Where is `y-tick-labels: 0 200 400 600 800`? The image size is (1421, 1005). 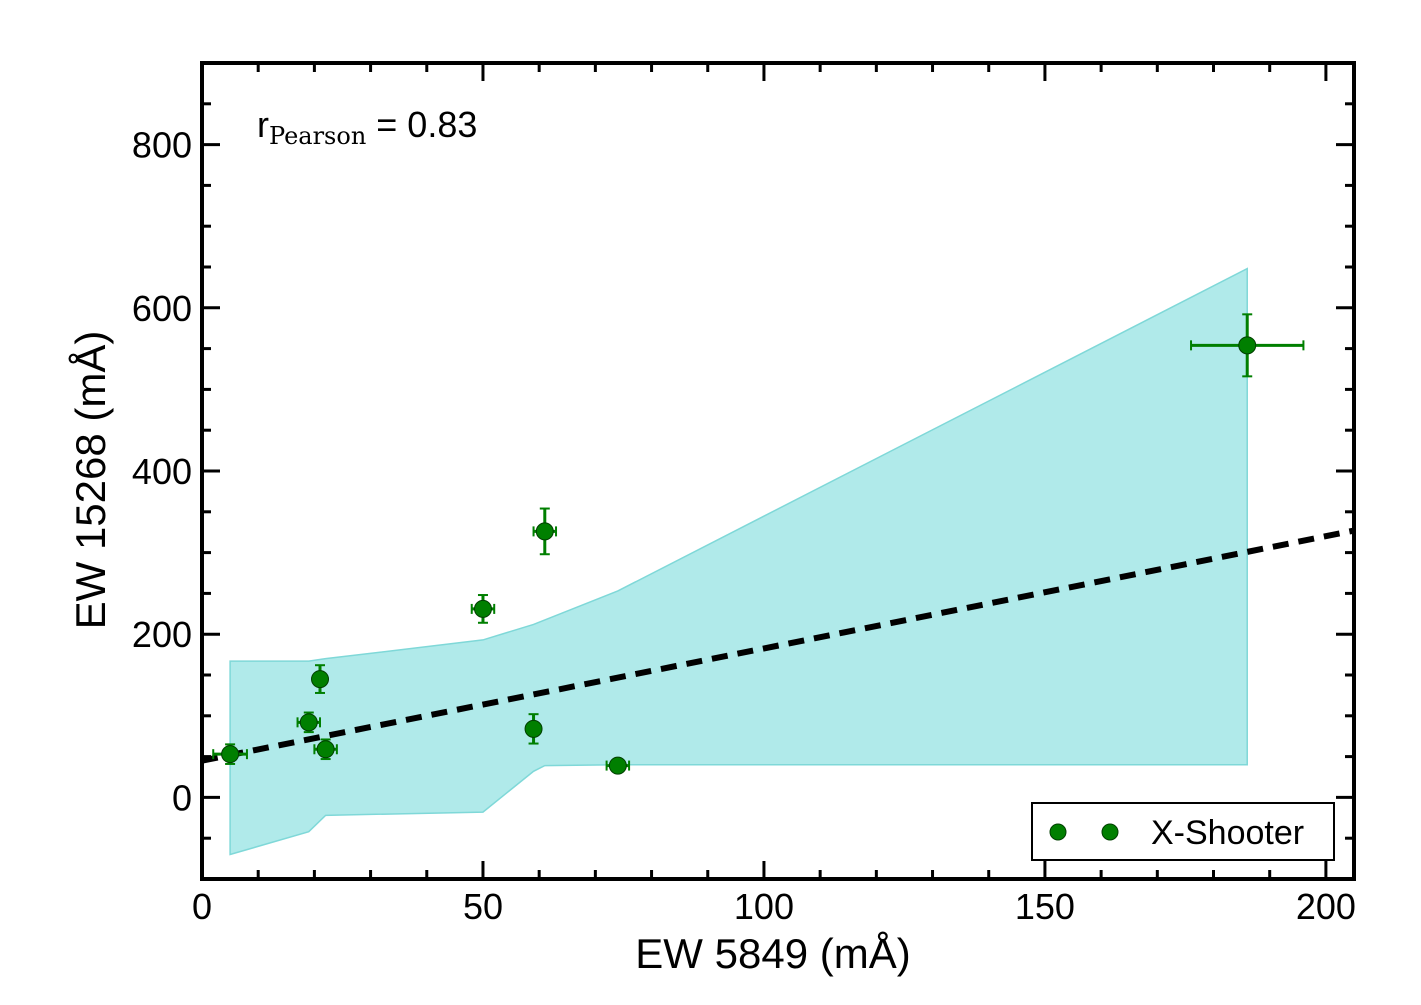 y-tick-labels: 0 200 400 600 800 is located at coordinates (162, 472).